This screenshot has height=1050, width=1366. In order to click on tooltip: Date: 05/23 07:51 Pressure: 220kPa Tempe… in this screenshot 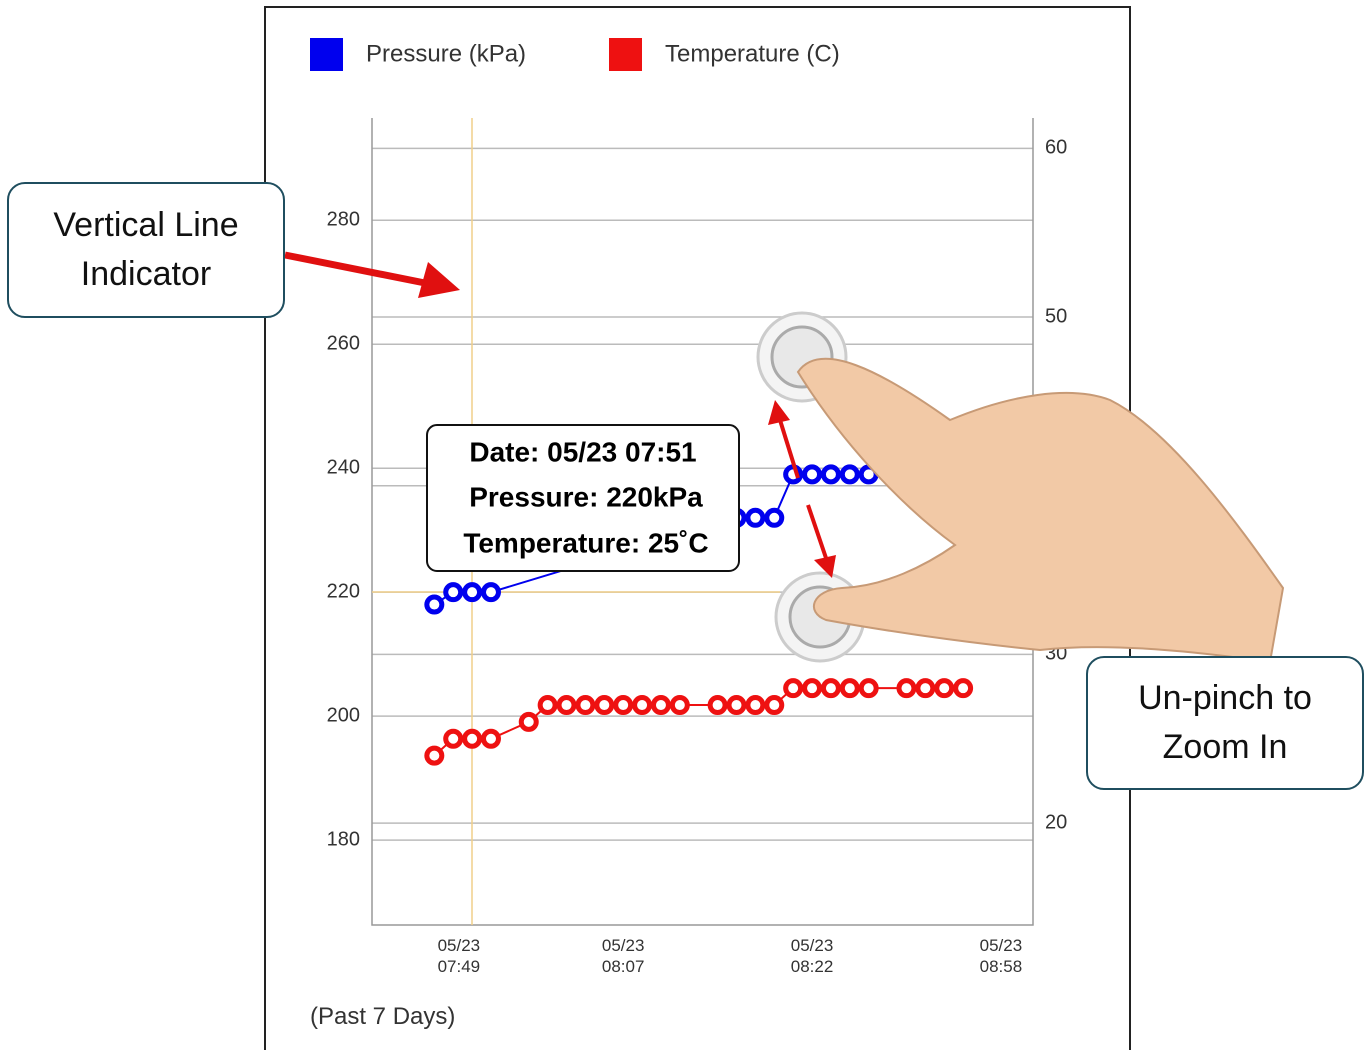, I will do `click(583, 498)`.